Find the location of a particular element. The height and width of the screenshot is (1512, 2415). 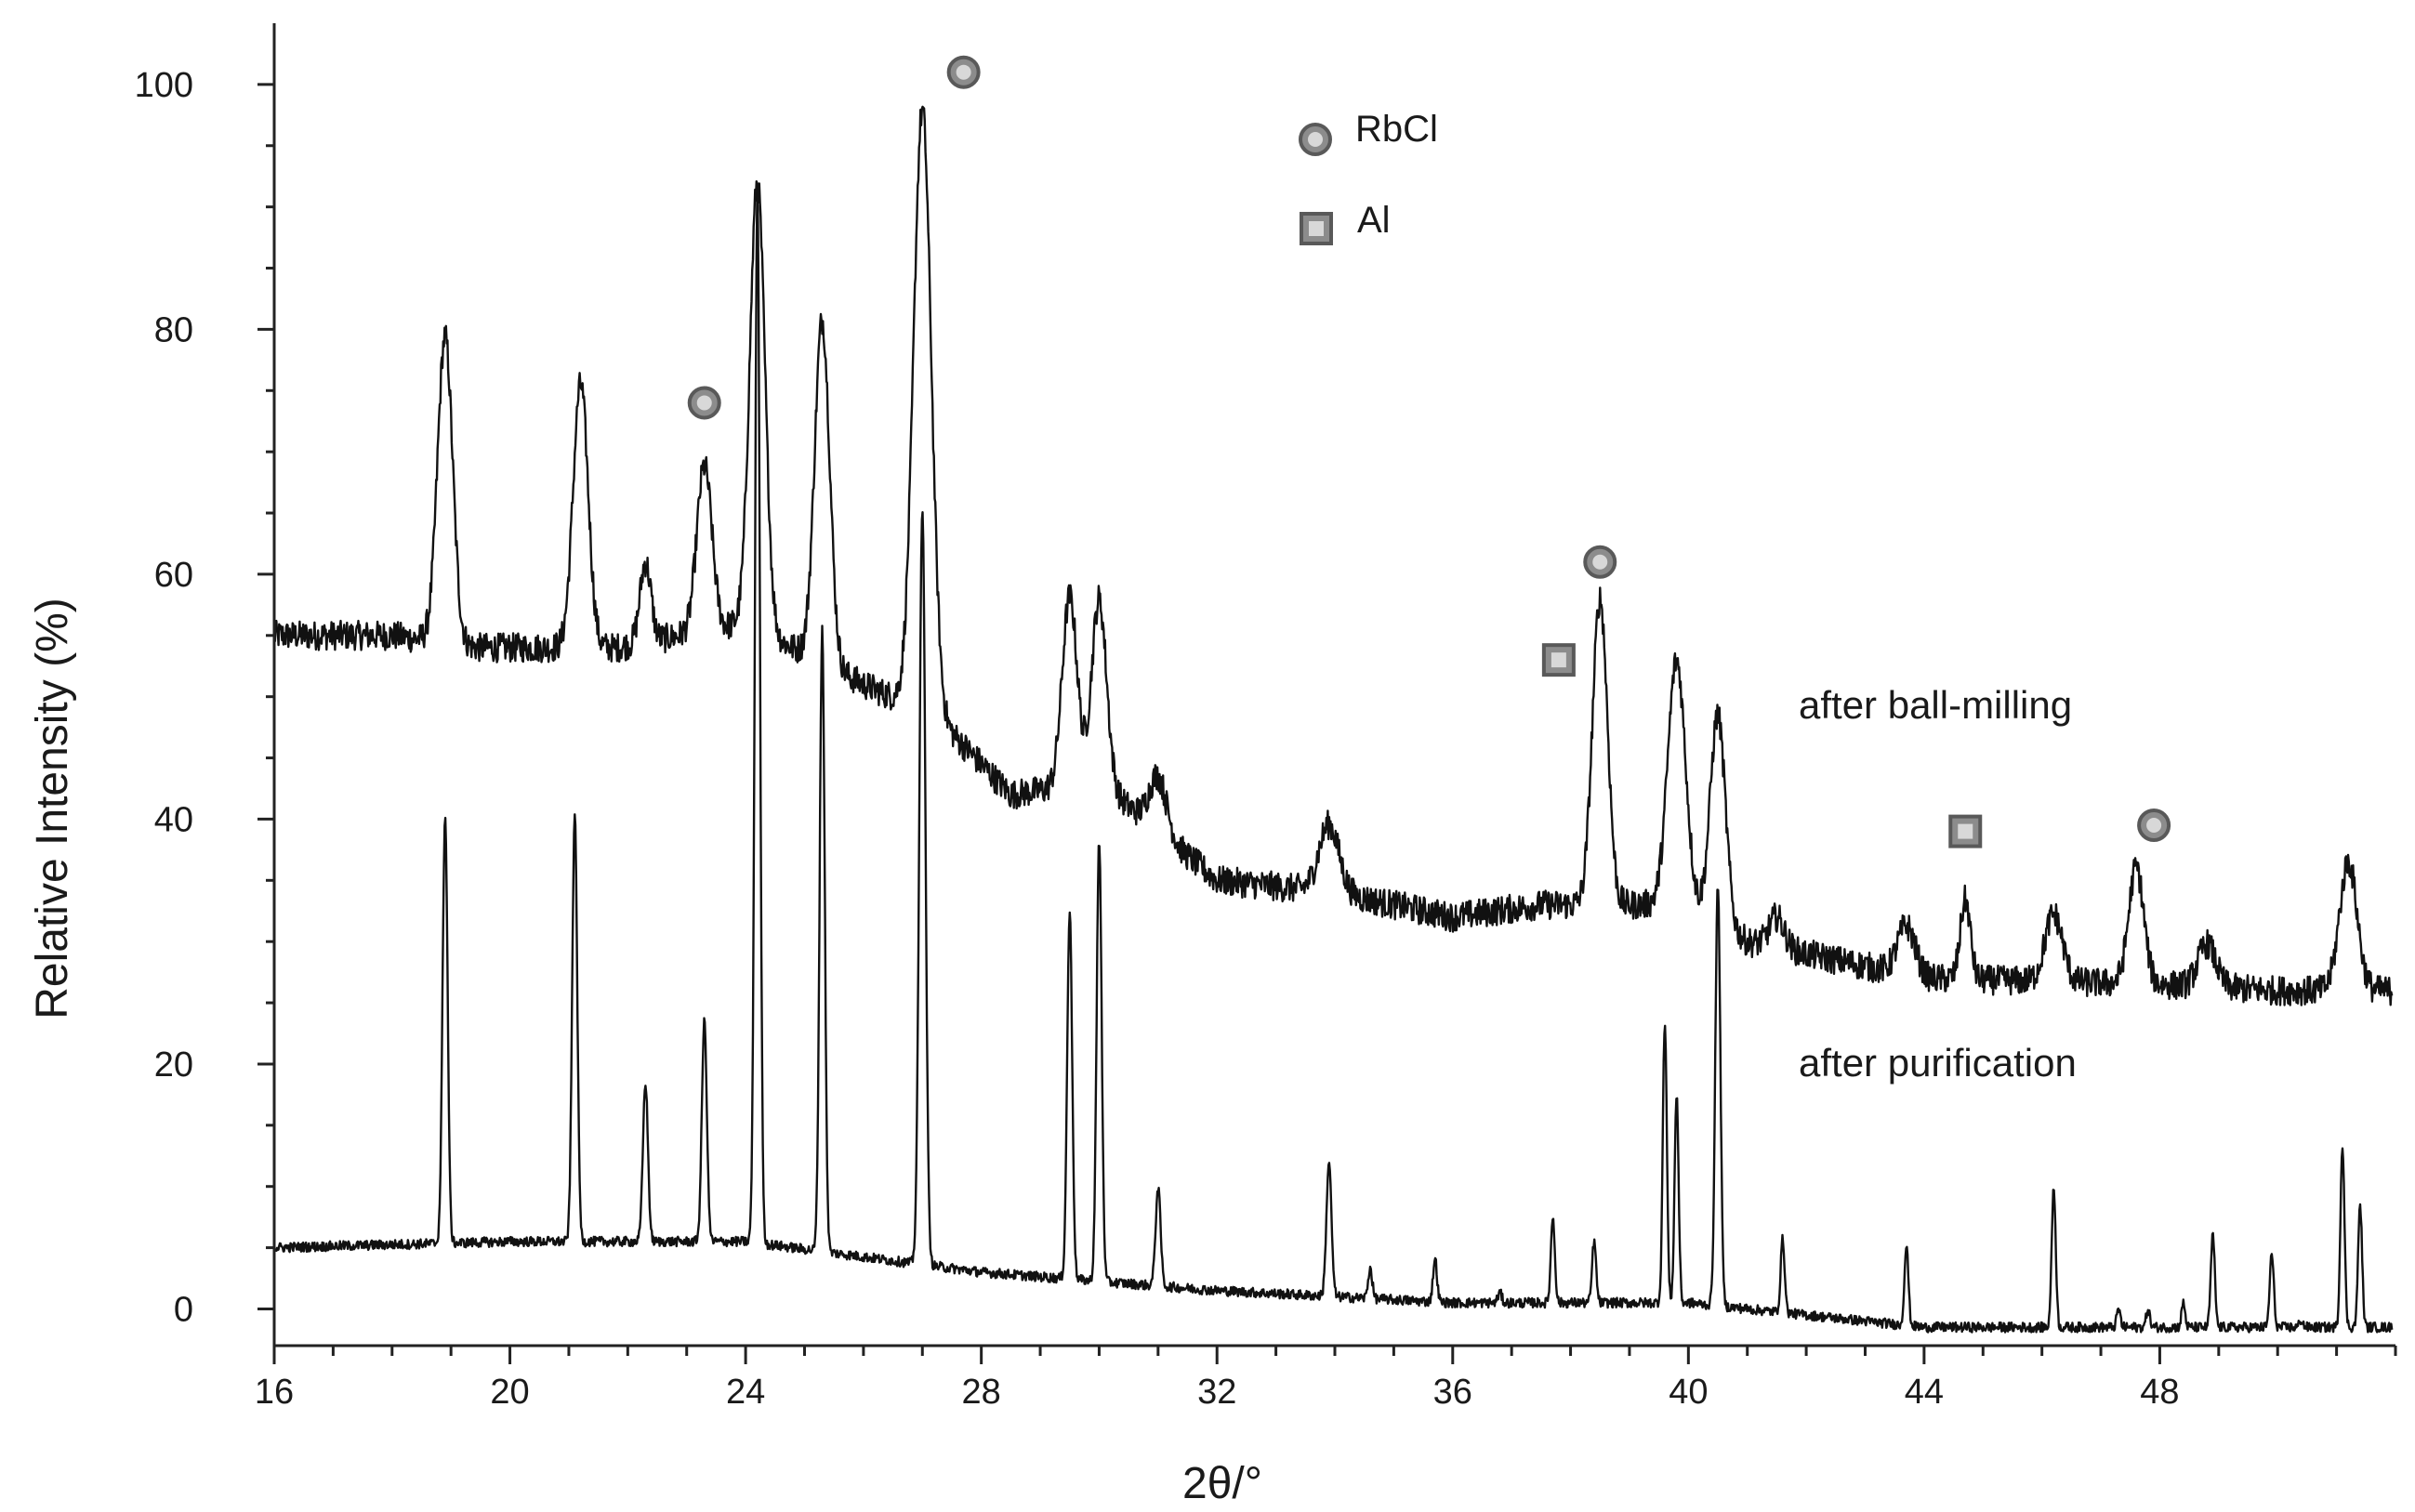

series-label-purification: after purification is located at coordinates (1938, 1063).